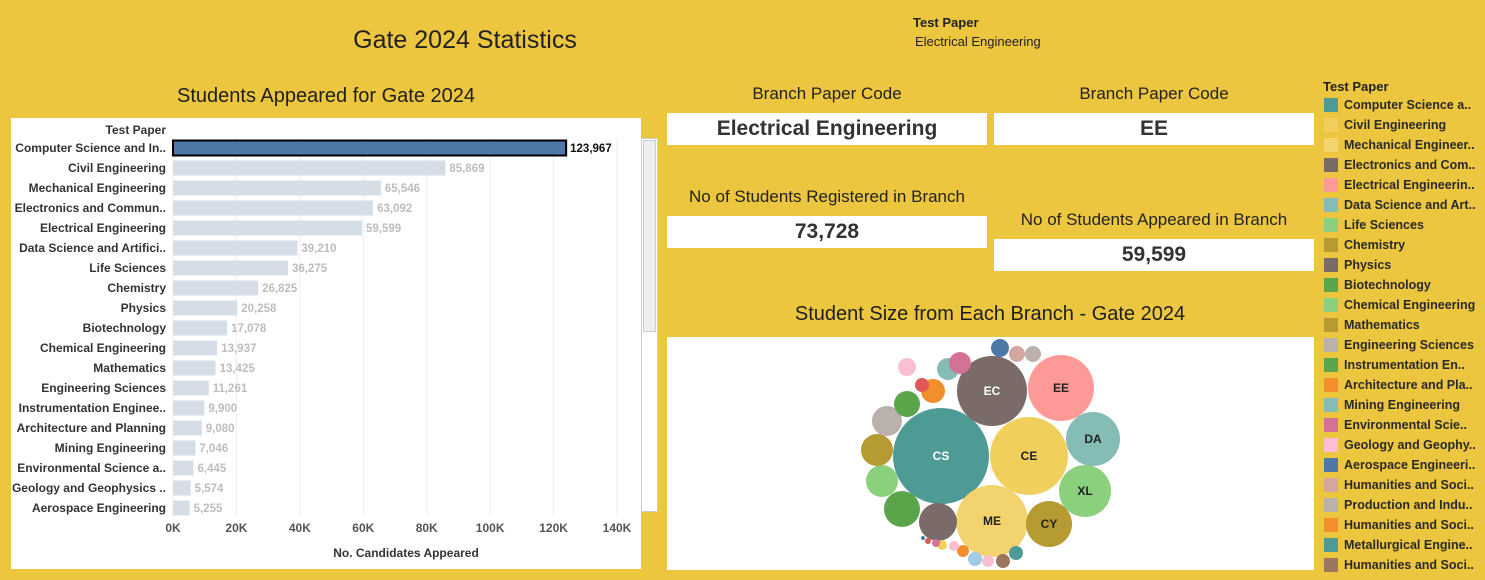 The height and width of the screenshot is (580, 1485). What do you see at coordinates (1404, 125) in the screenshot?
I see `legend-item: Civil Engineering` at bounding box center [1404, 125].